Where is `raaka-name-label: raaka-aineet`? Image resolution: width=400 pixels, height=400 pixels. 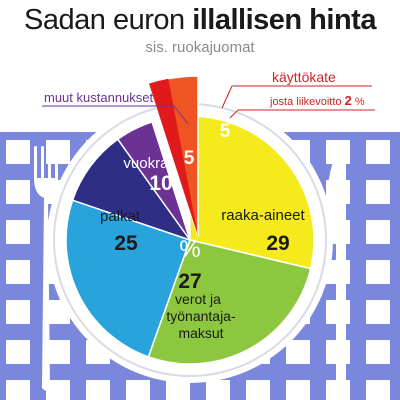
raaka-name-label: raaka-aineet is located at coordinates (263, 215).